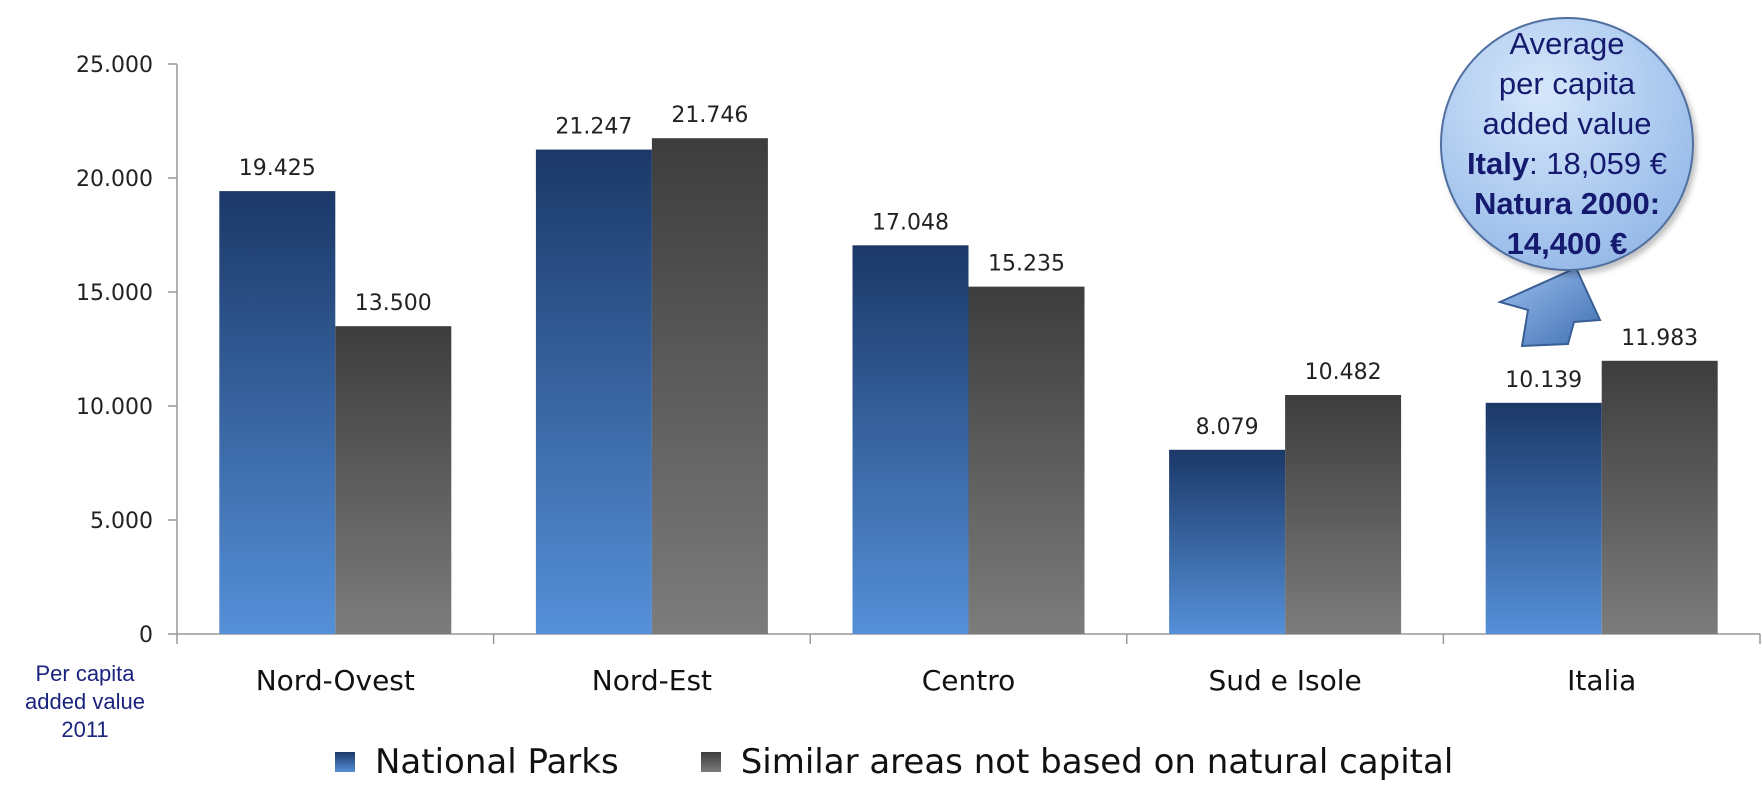 This screenshot has height=788, width=1762. What do you see at coordinates (497, 762) in the screenshot?
I see `legend-label: National Parks` at bounding box center [497, 762].